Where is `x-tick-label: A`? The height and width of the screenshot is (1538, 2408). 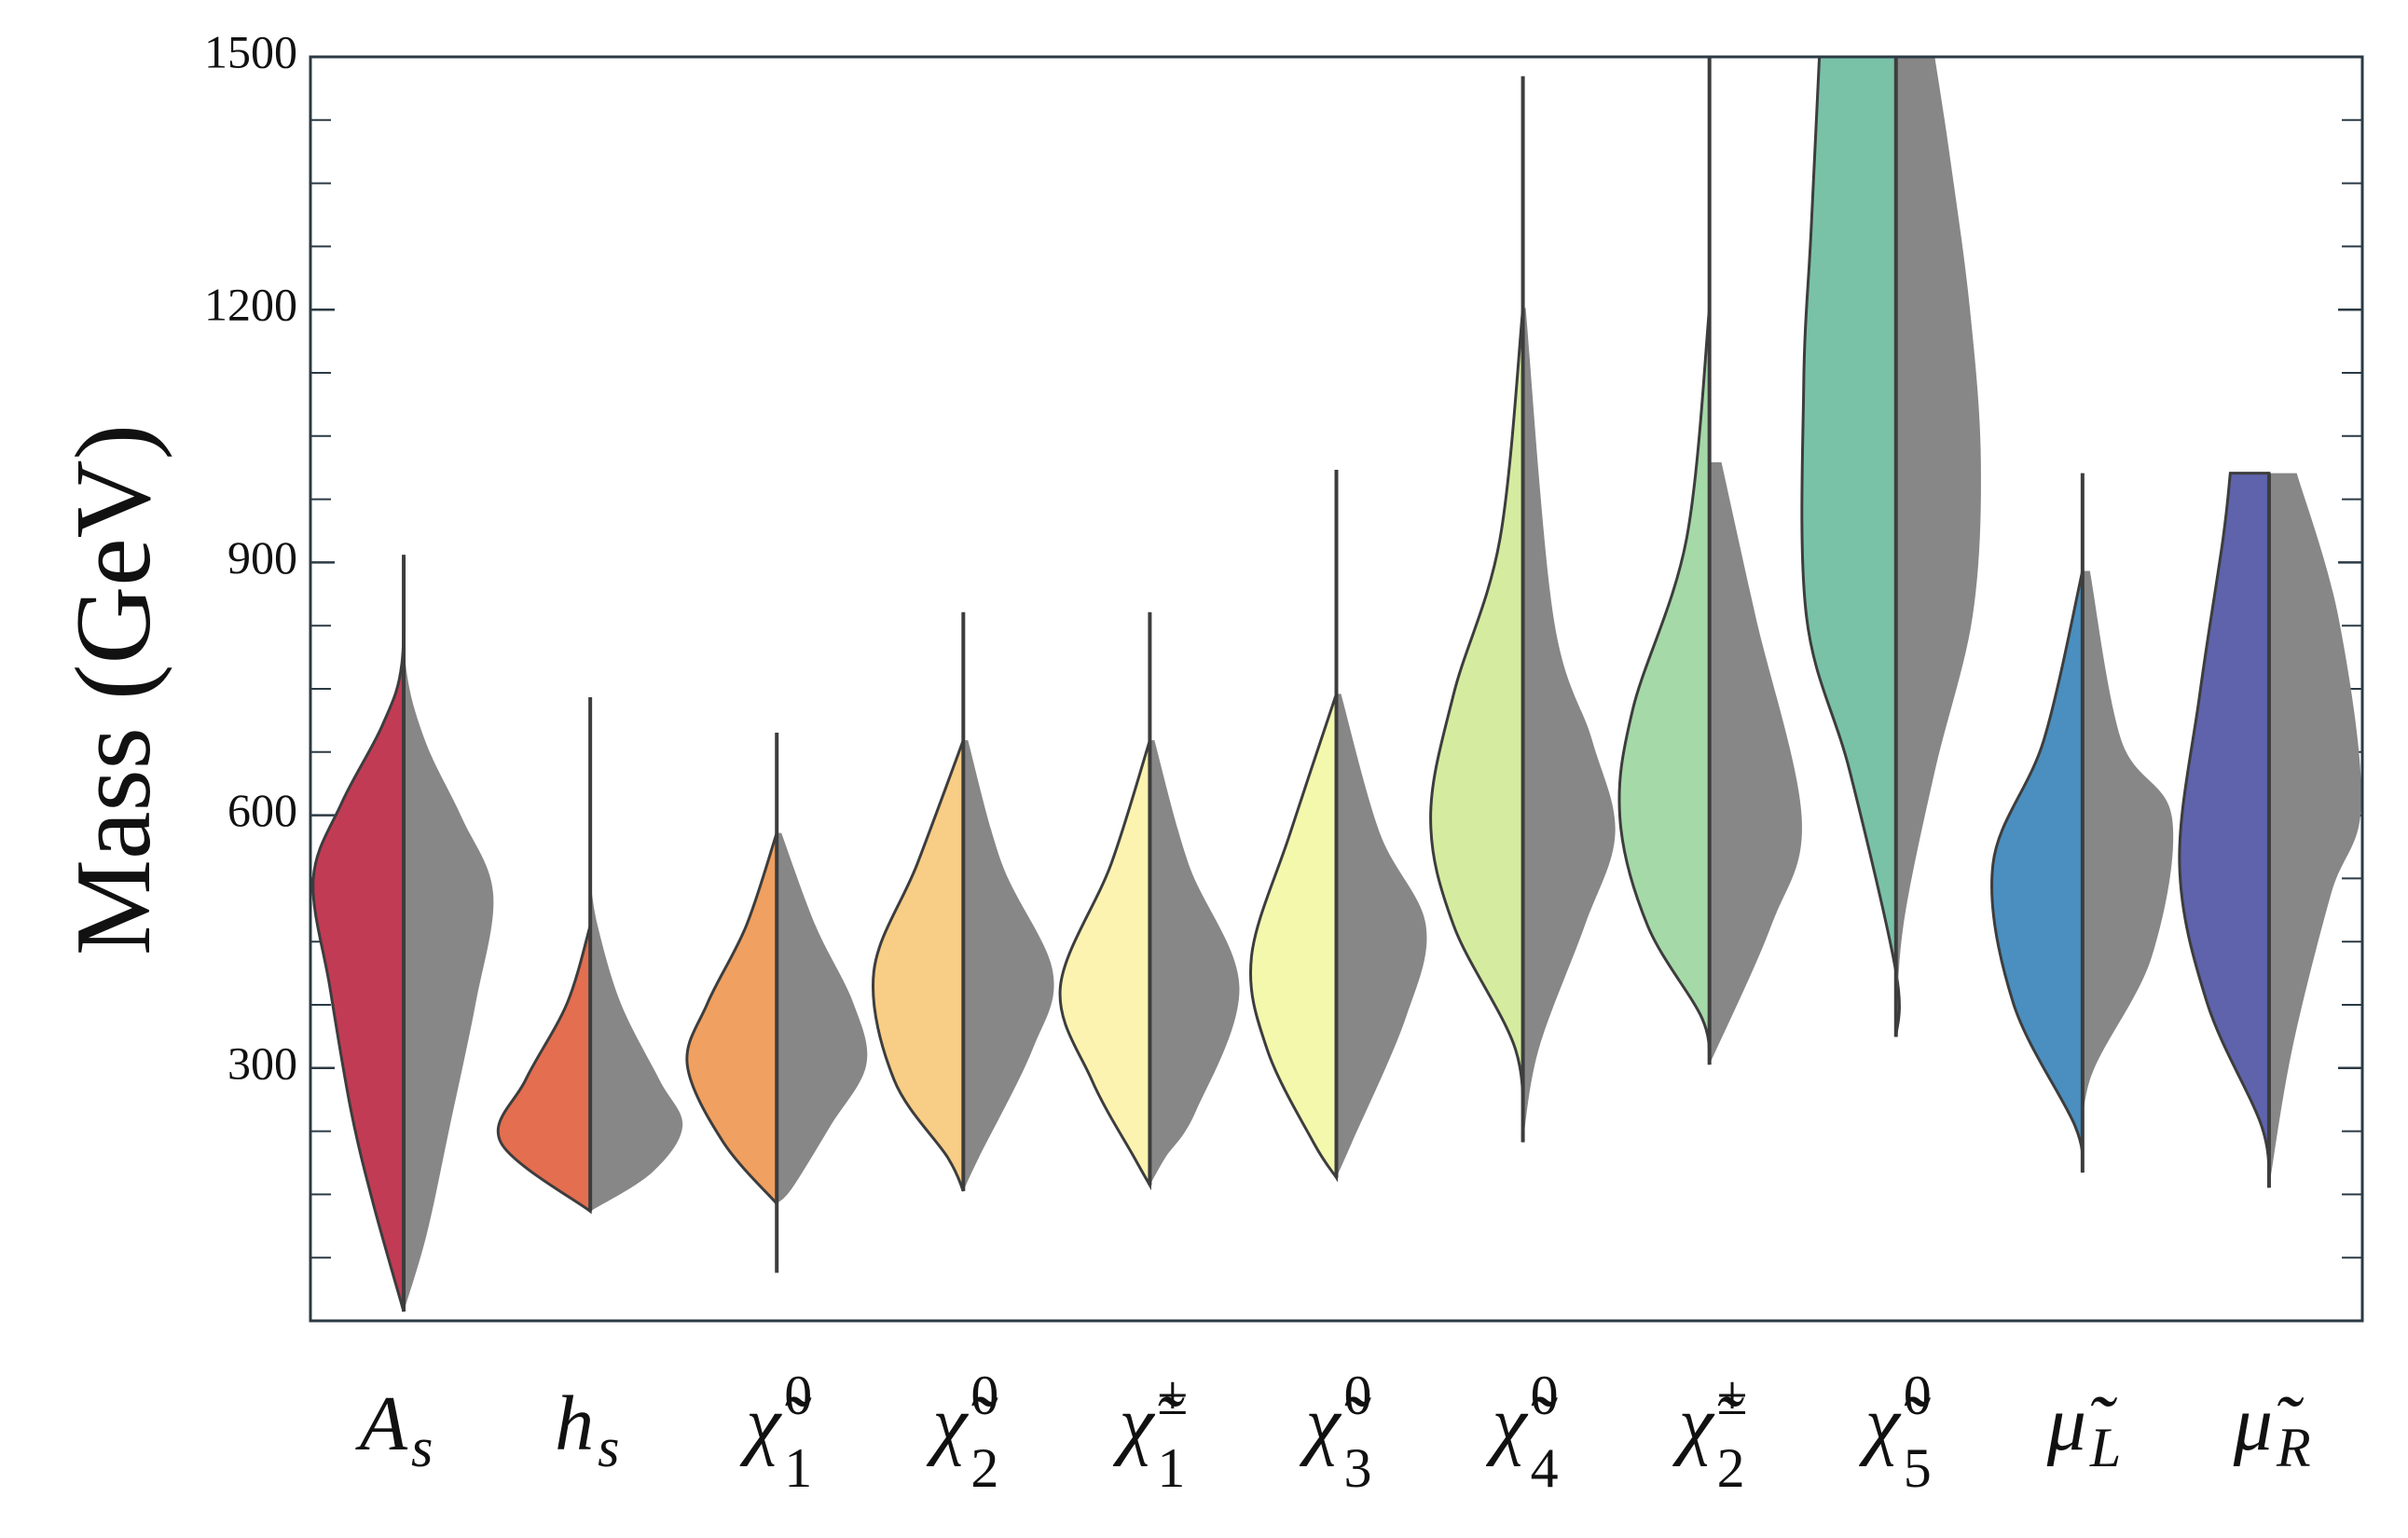 x-tick-label: A is located at coordinates (381, 1423).